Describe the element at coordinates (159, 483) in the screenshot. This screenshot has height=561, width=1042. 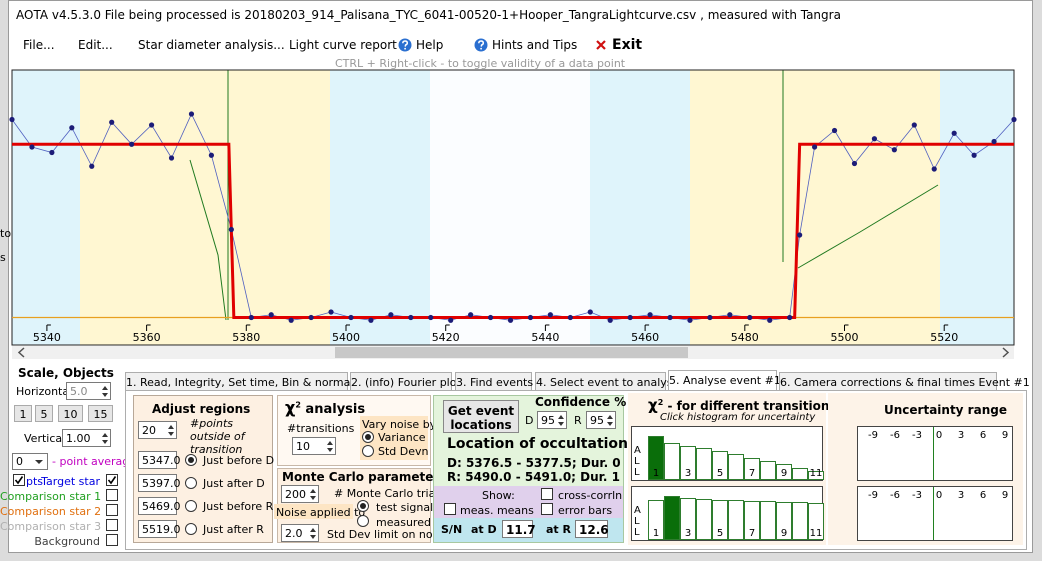
I see `text-field: 5397.0` at that location.